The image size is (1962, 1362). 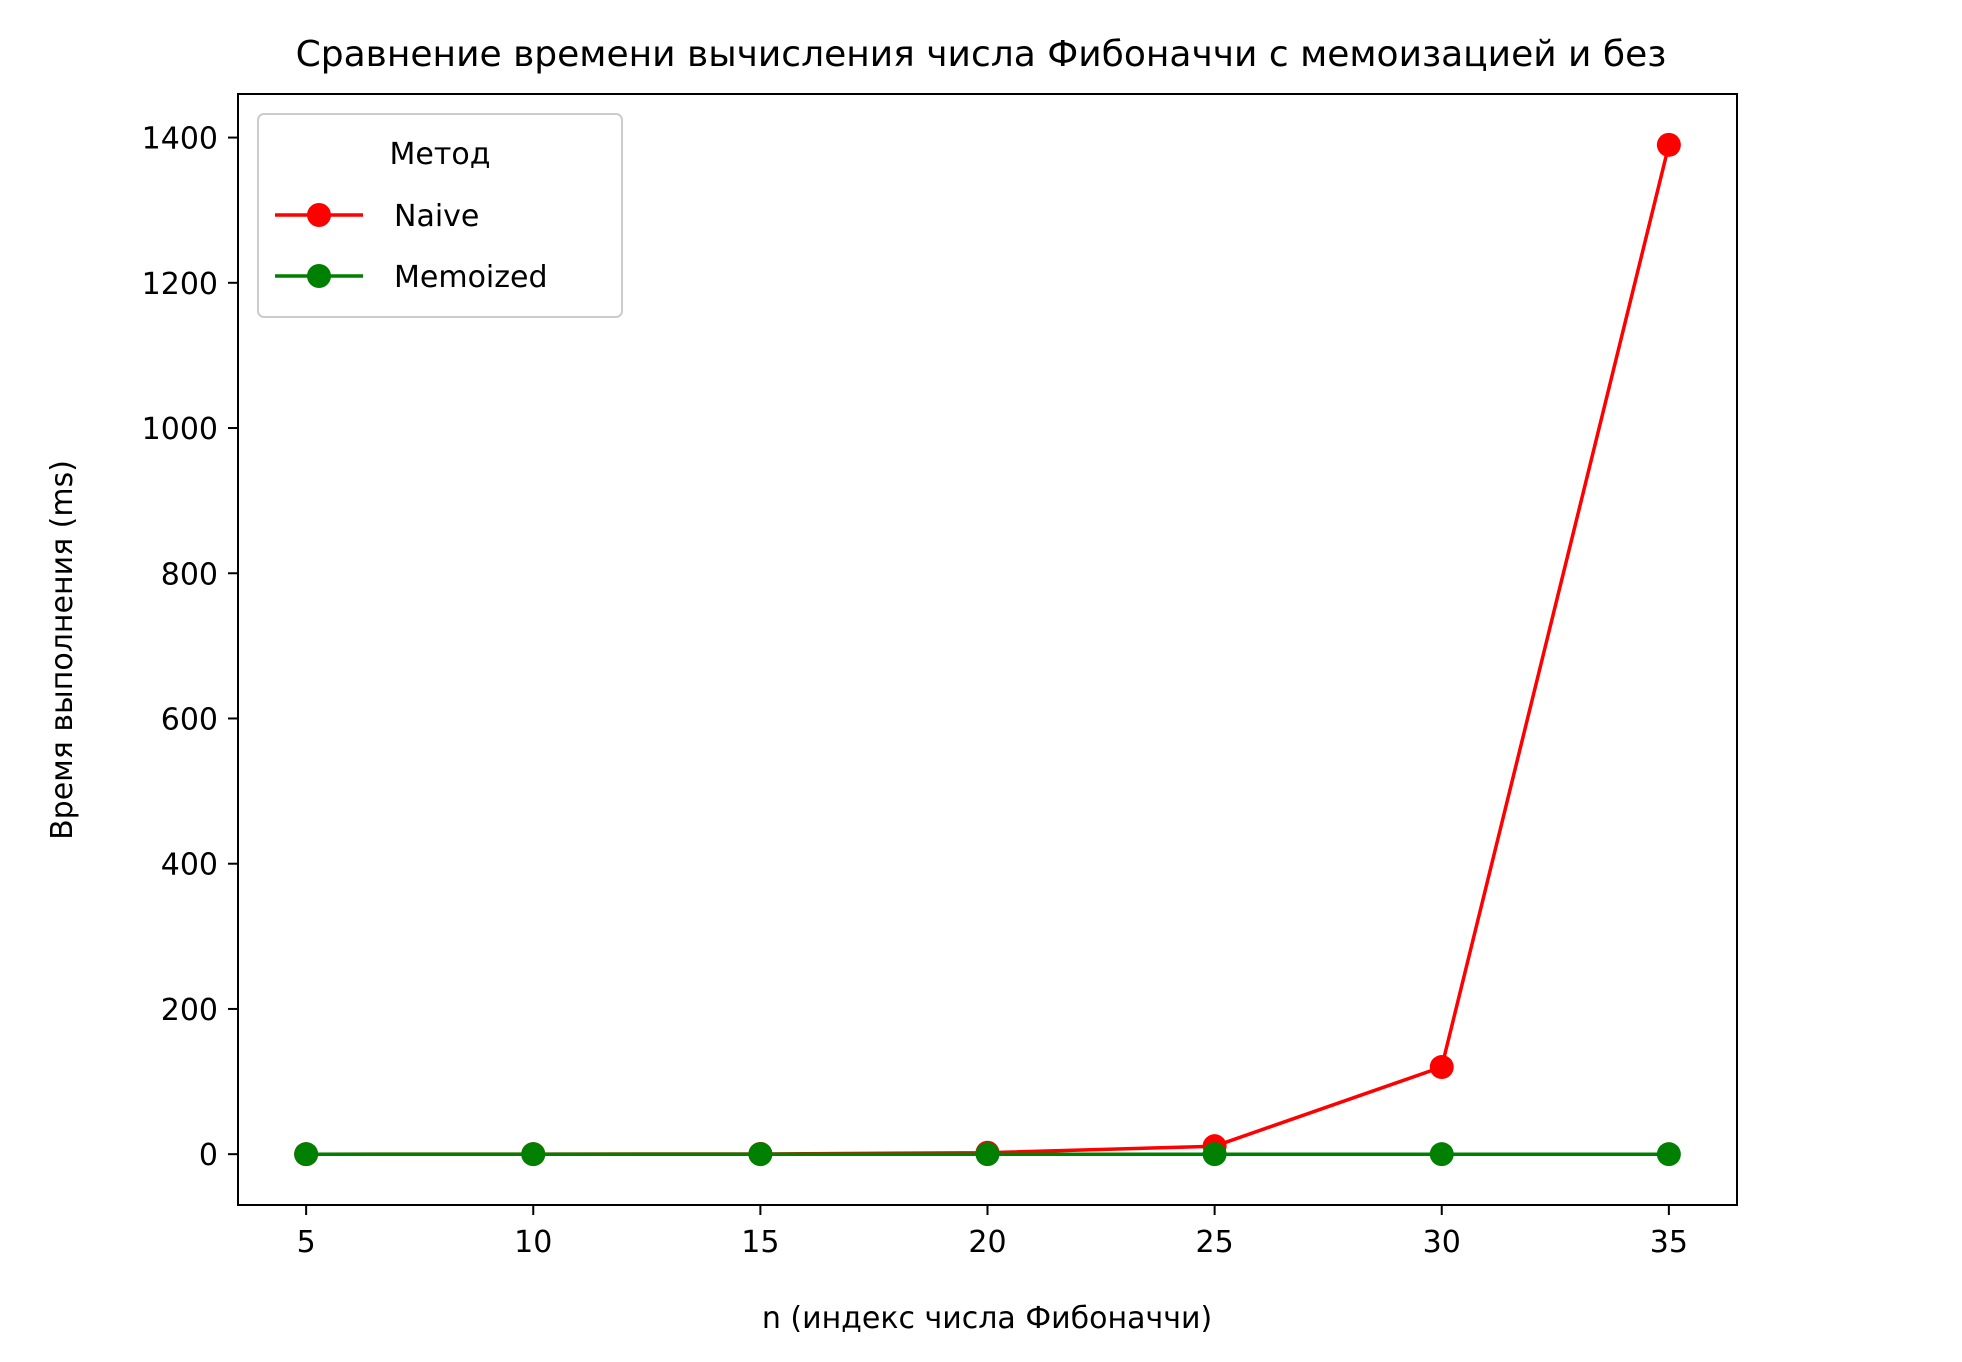 What do you see at coordinates (411, 247) in the screenshot?
I see `legend-entries: Naive Memoized` at bounding box center [411, 247].